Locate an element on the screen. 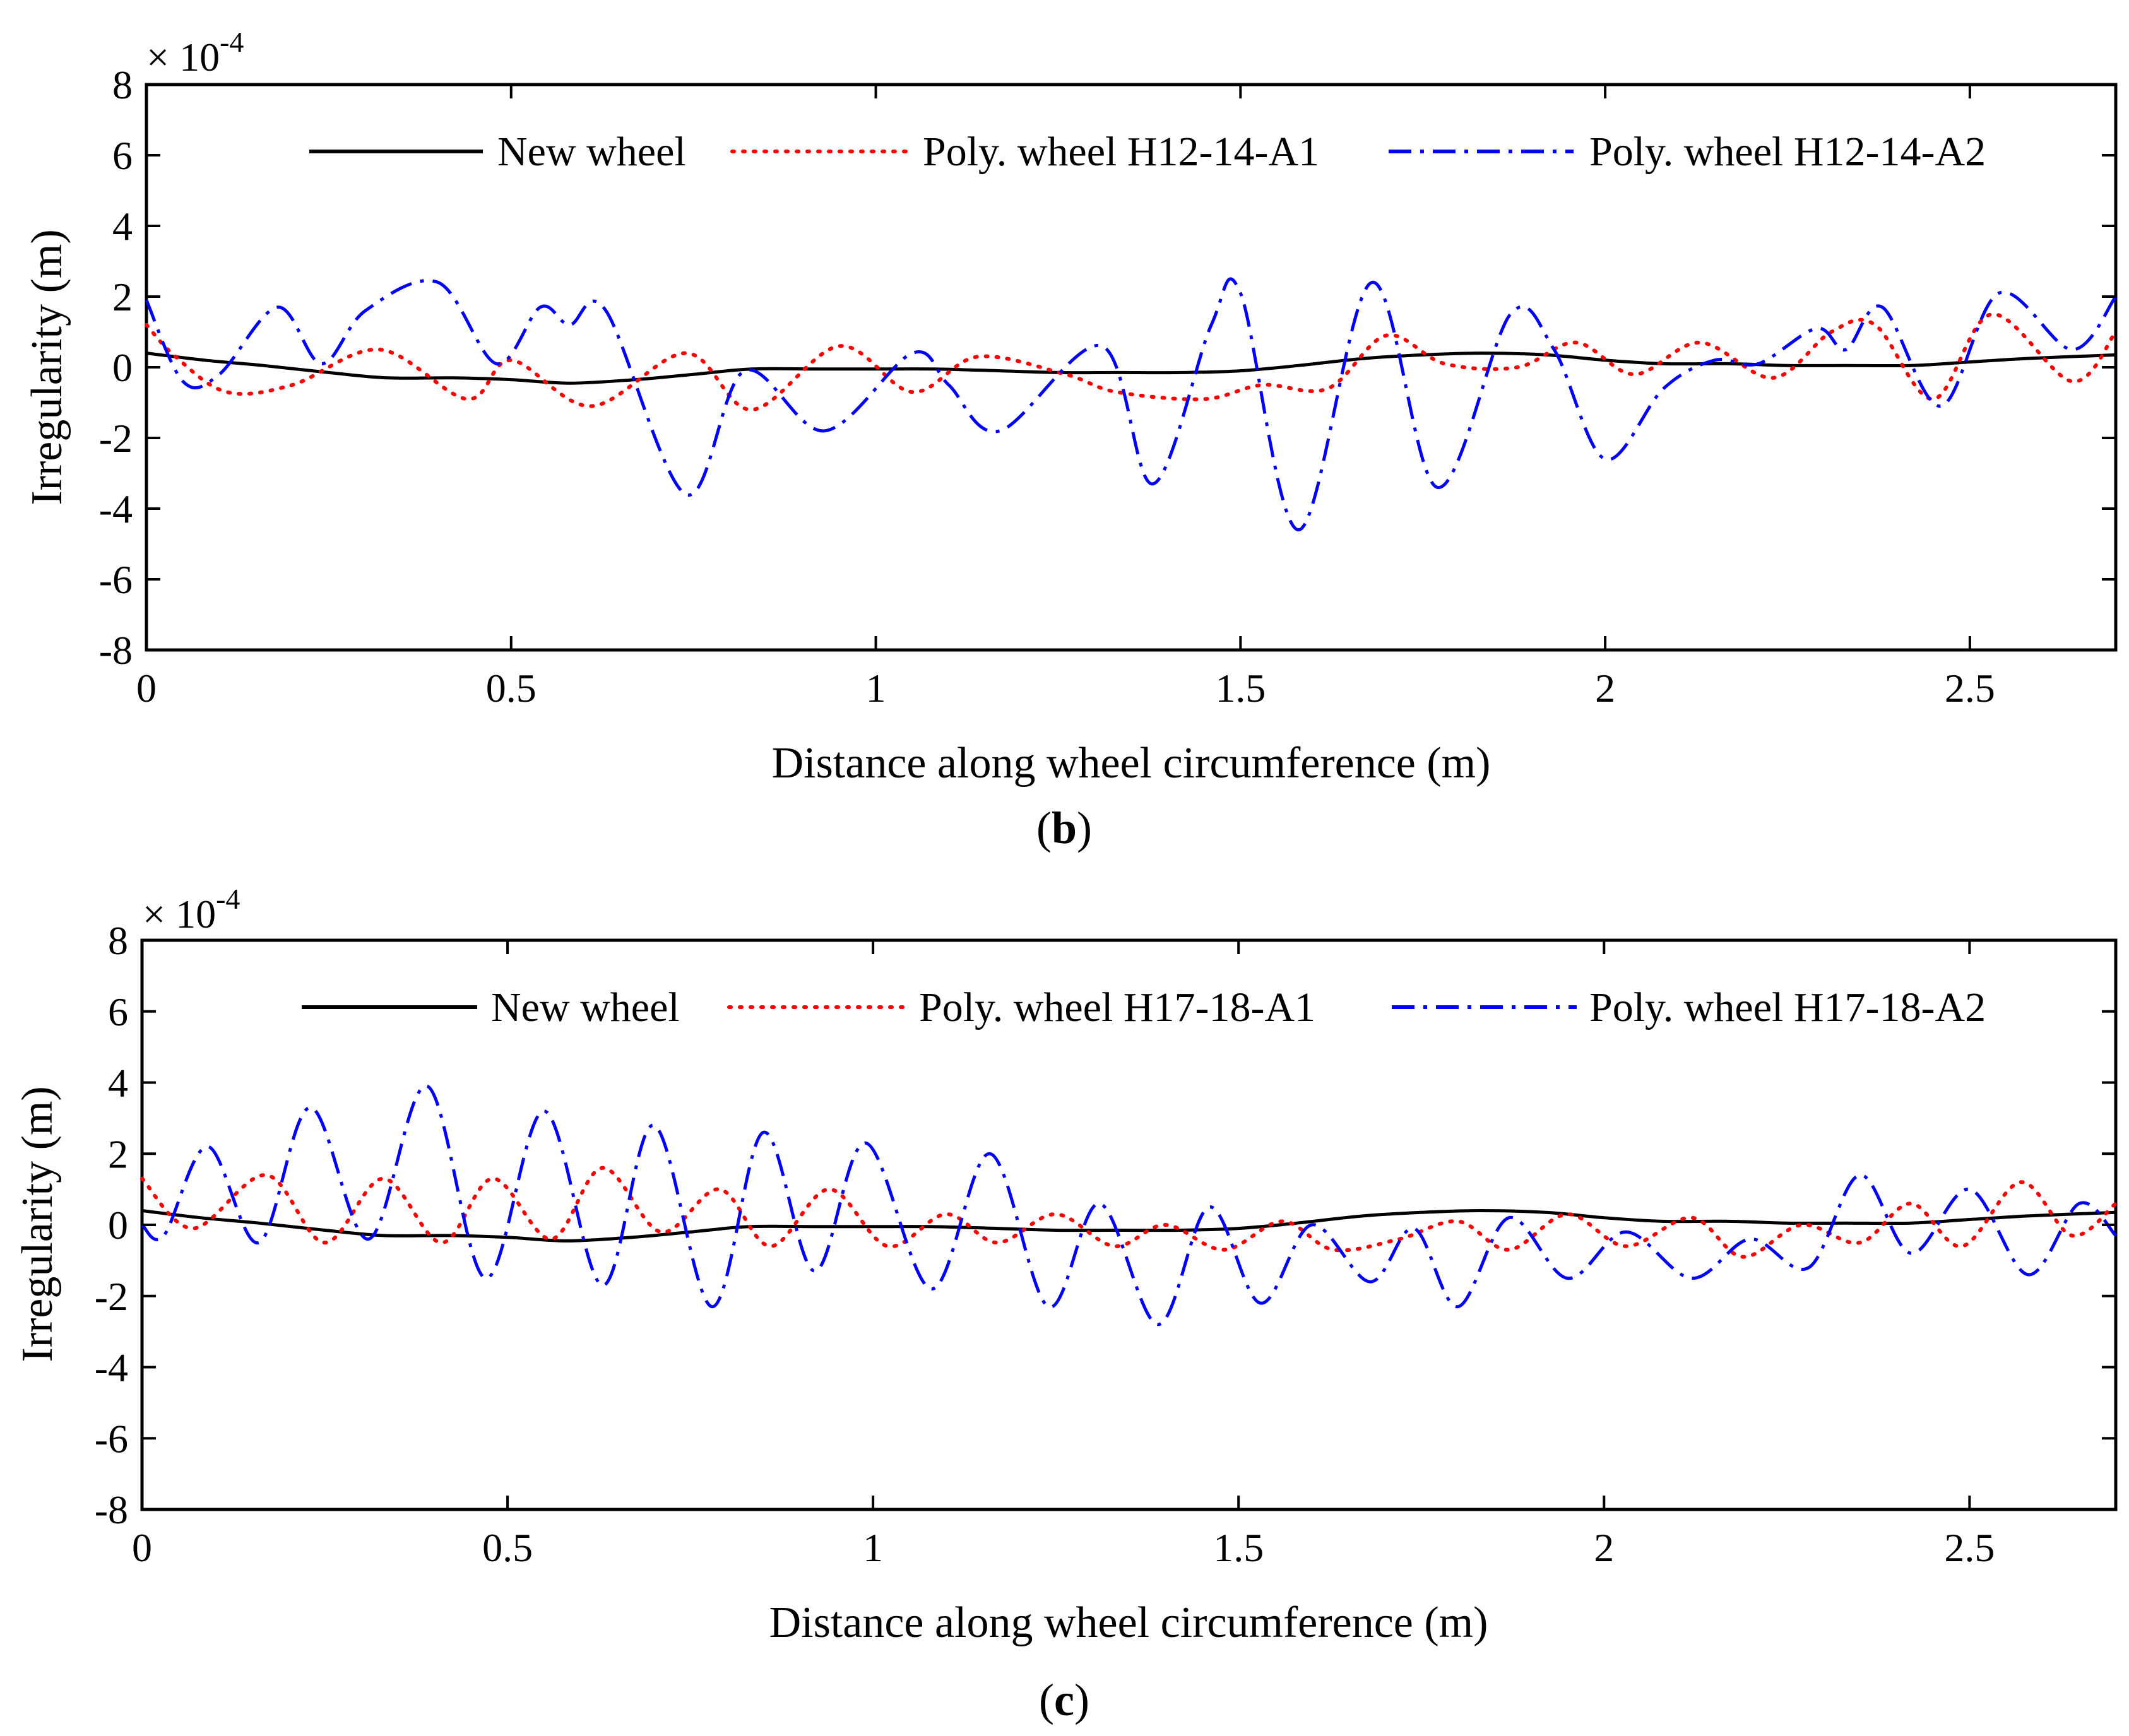 The width and height of the screenshot is (2129, 1736). panel-c-caption-letter: c is located at coordinates (1064, 1700).